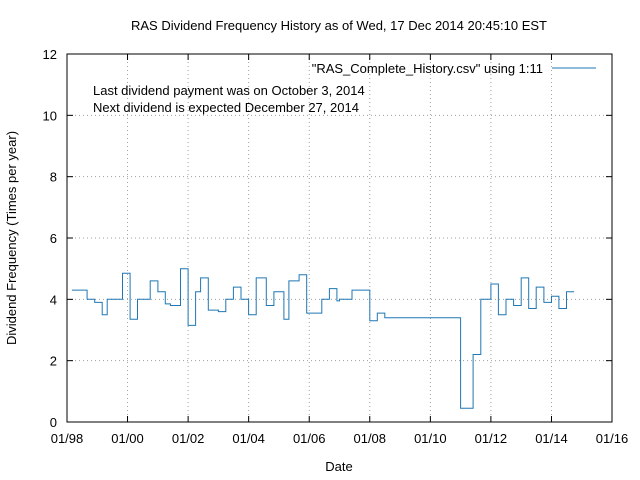 The width and height of the screenshot is (640, 480). I want to click on y-tick-label: 8, so click(53, 177).